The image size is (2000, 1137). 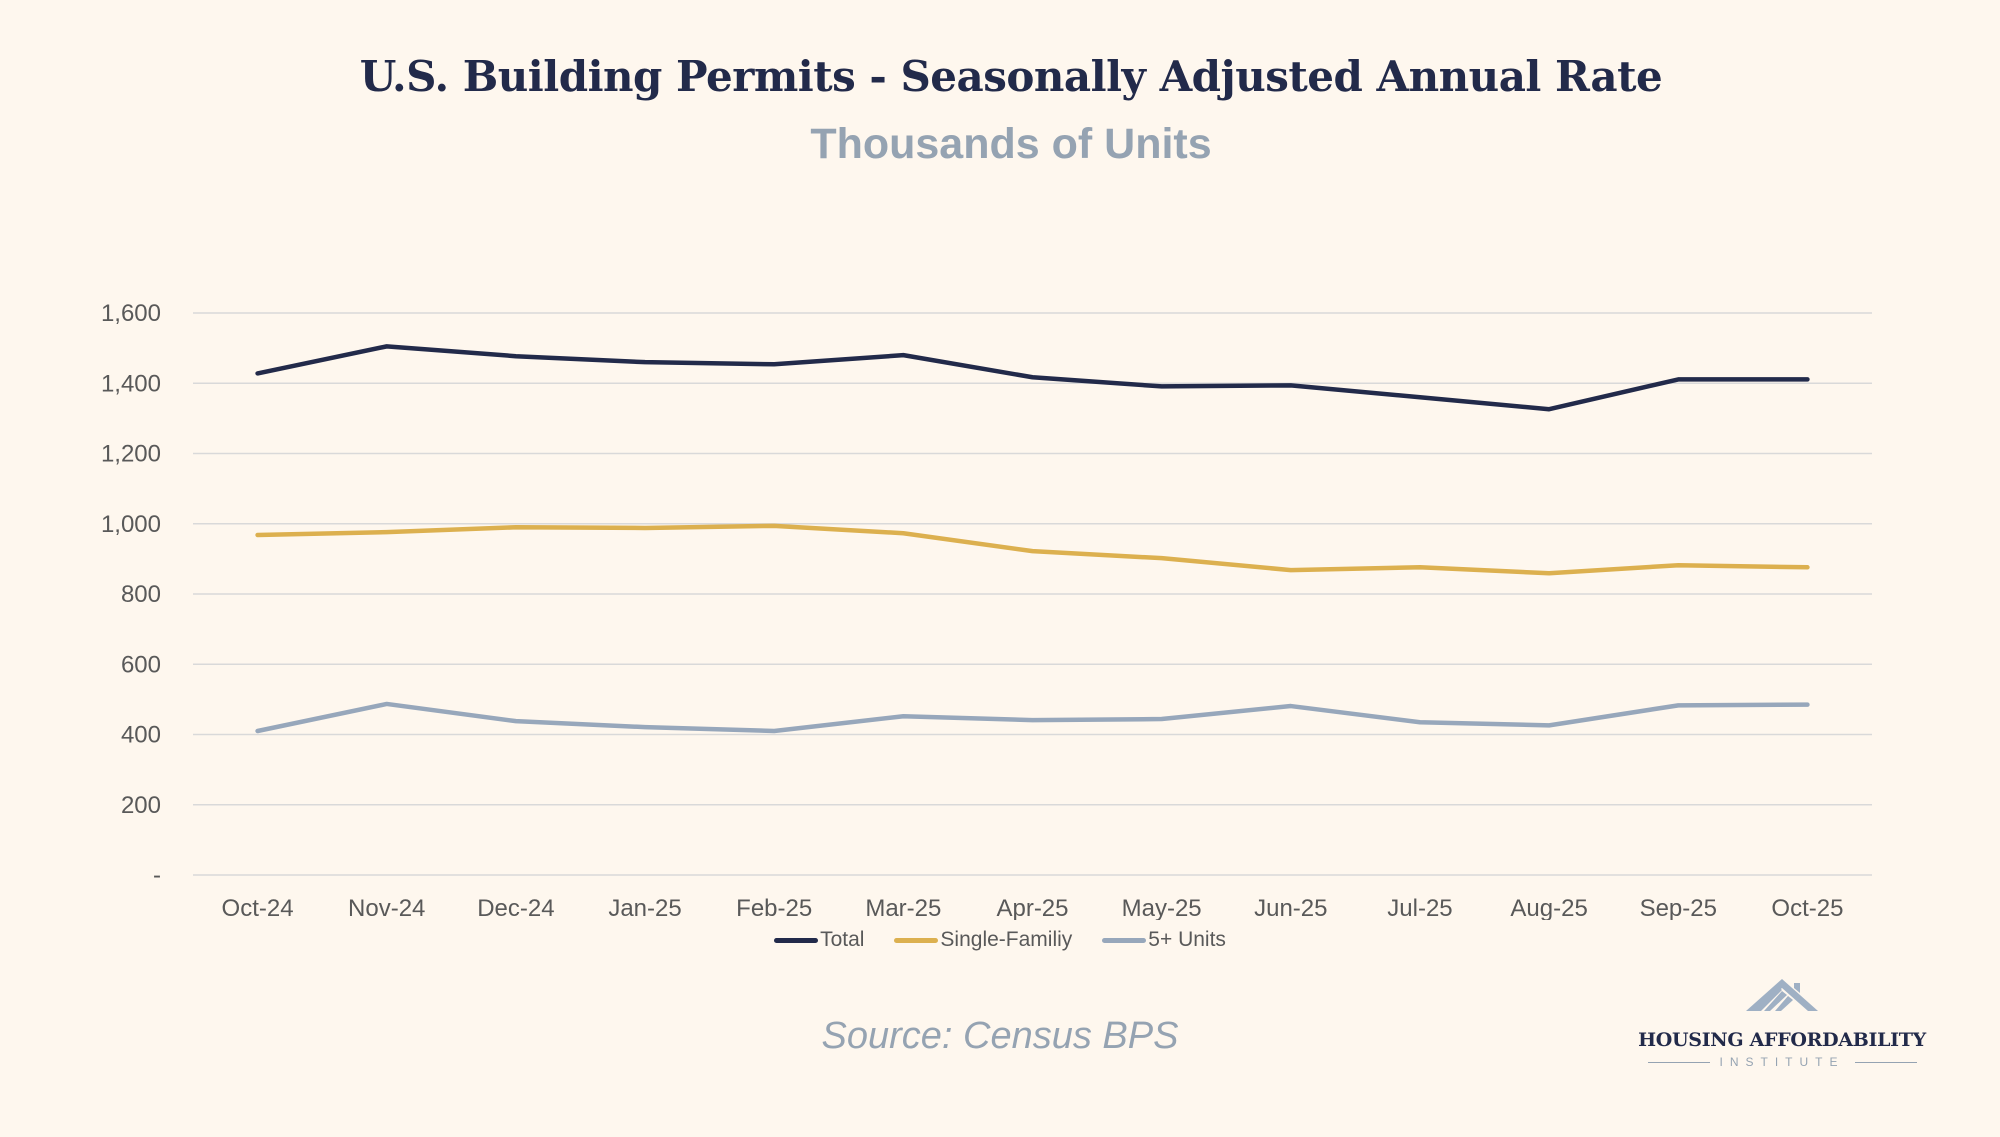 What do you see at coordinates (131, 383) in the screenshot?
I see `y-tick-label: 1,400` at bounding box center [131, 383].